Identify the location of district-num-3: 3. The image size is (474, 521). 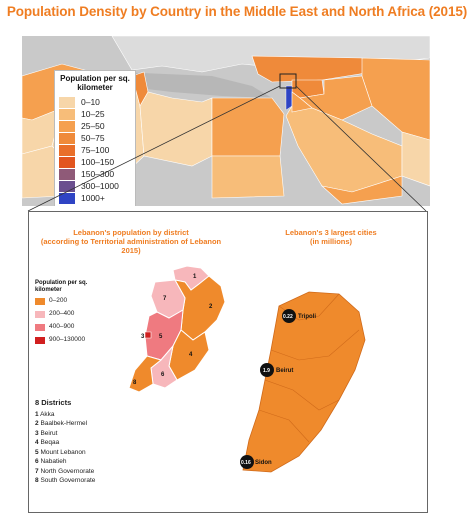
(143, 337).